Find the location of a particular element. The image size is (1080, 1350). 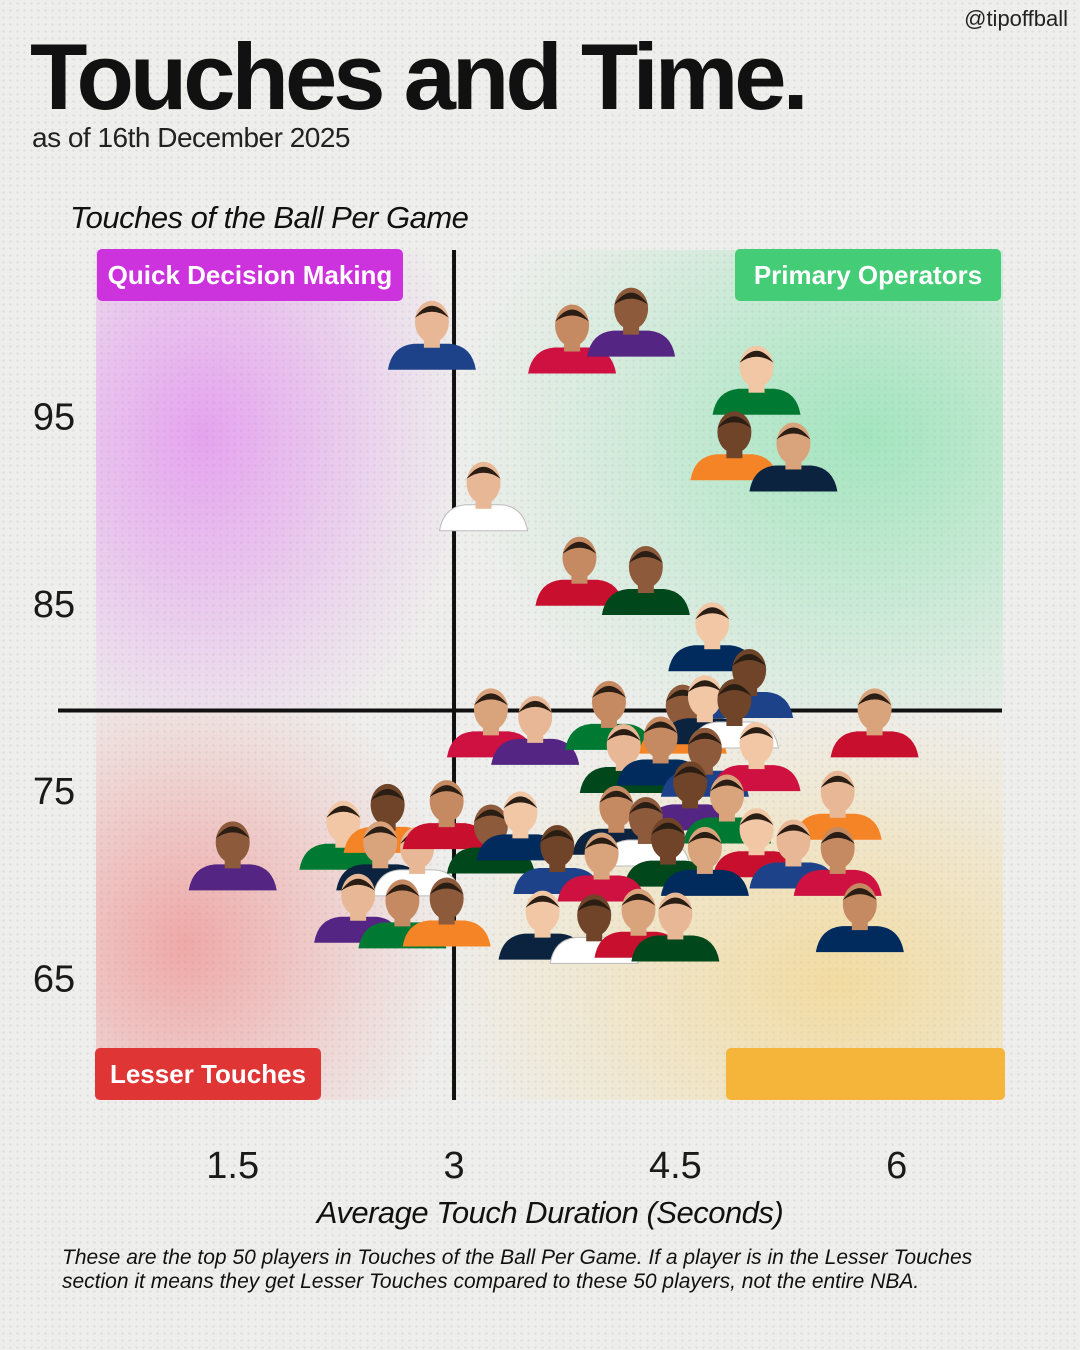

quadrant-badge-top-right: Primary Operators is located at coordinates (868, 275).